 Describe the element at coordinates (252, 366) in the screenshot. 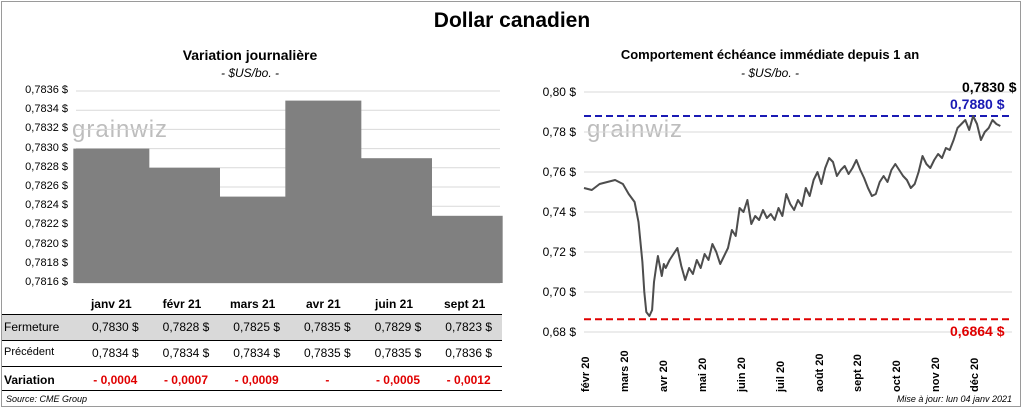

I see `table-separator` at that location.